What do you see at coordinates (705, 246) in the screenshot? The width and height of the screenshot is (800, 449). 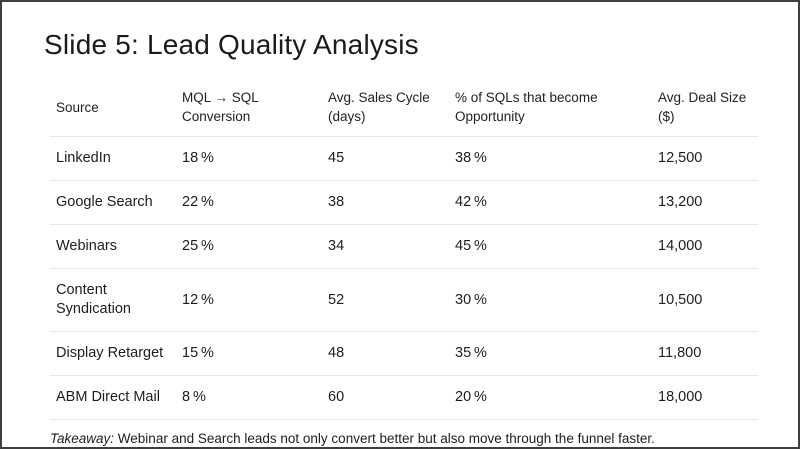 I see `cell-avg-deal-size: 14,000` at bounding box center [705, 246].